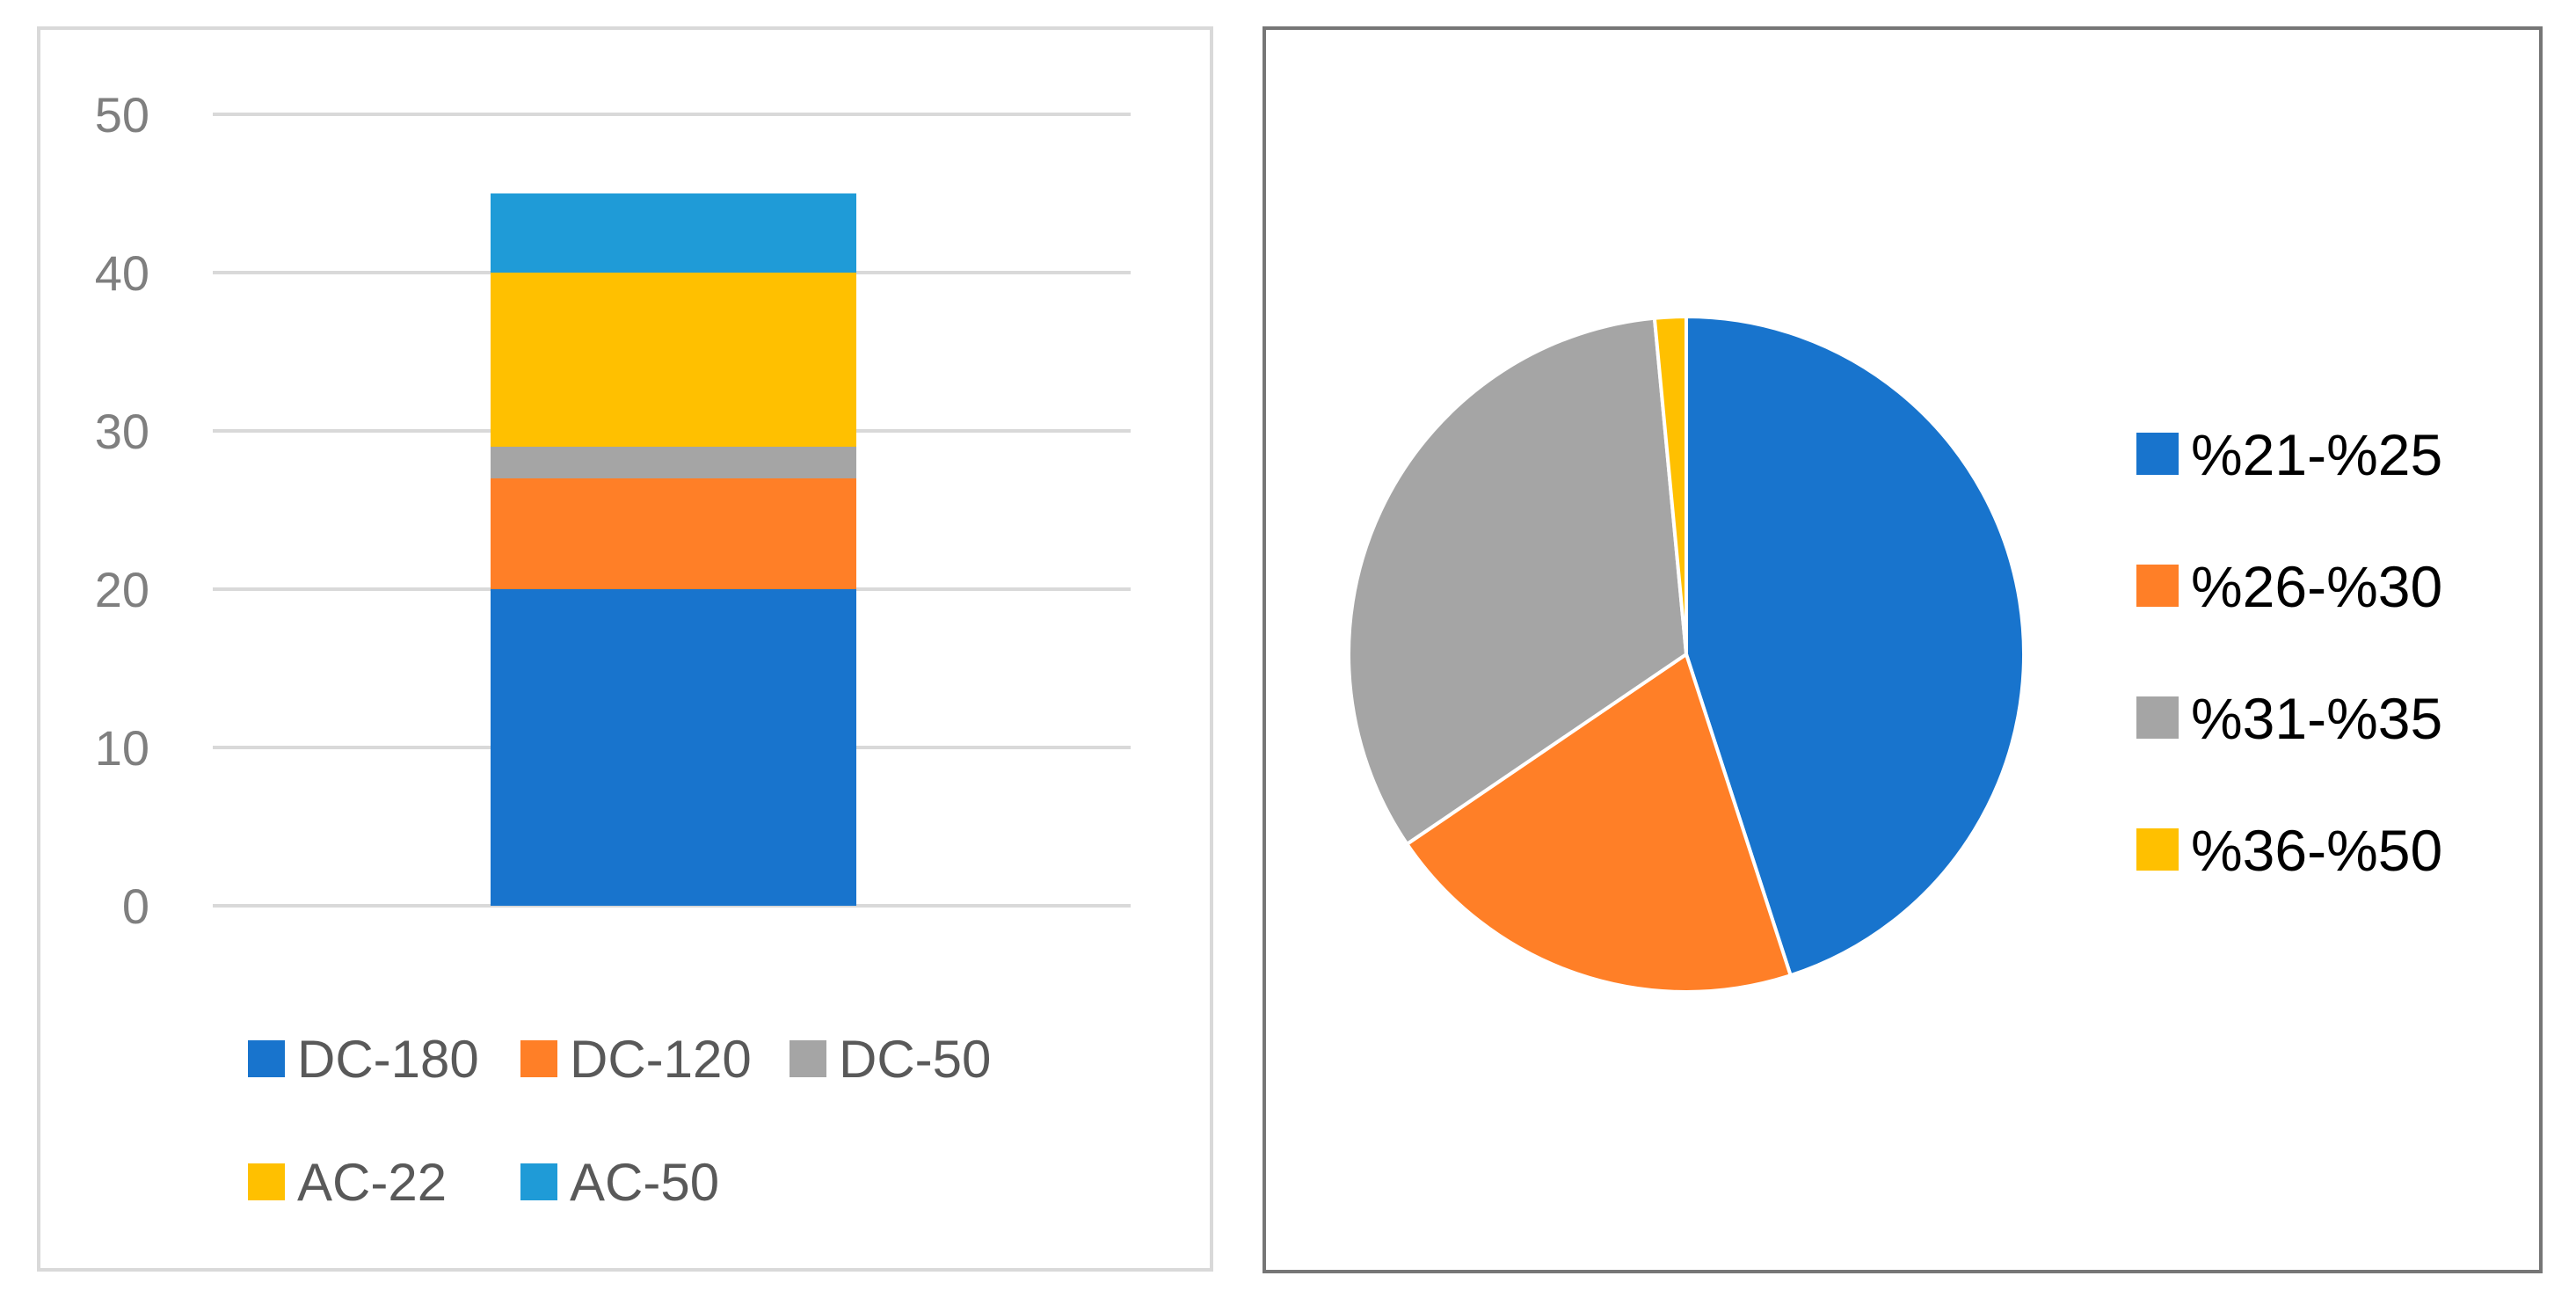 The width and height of the screenshot is (2576, 1305). Describe the element at coordinates (135, 907) in the screenshot. I see `y-tick-label: 0` at that location.